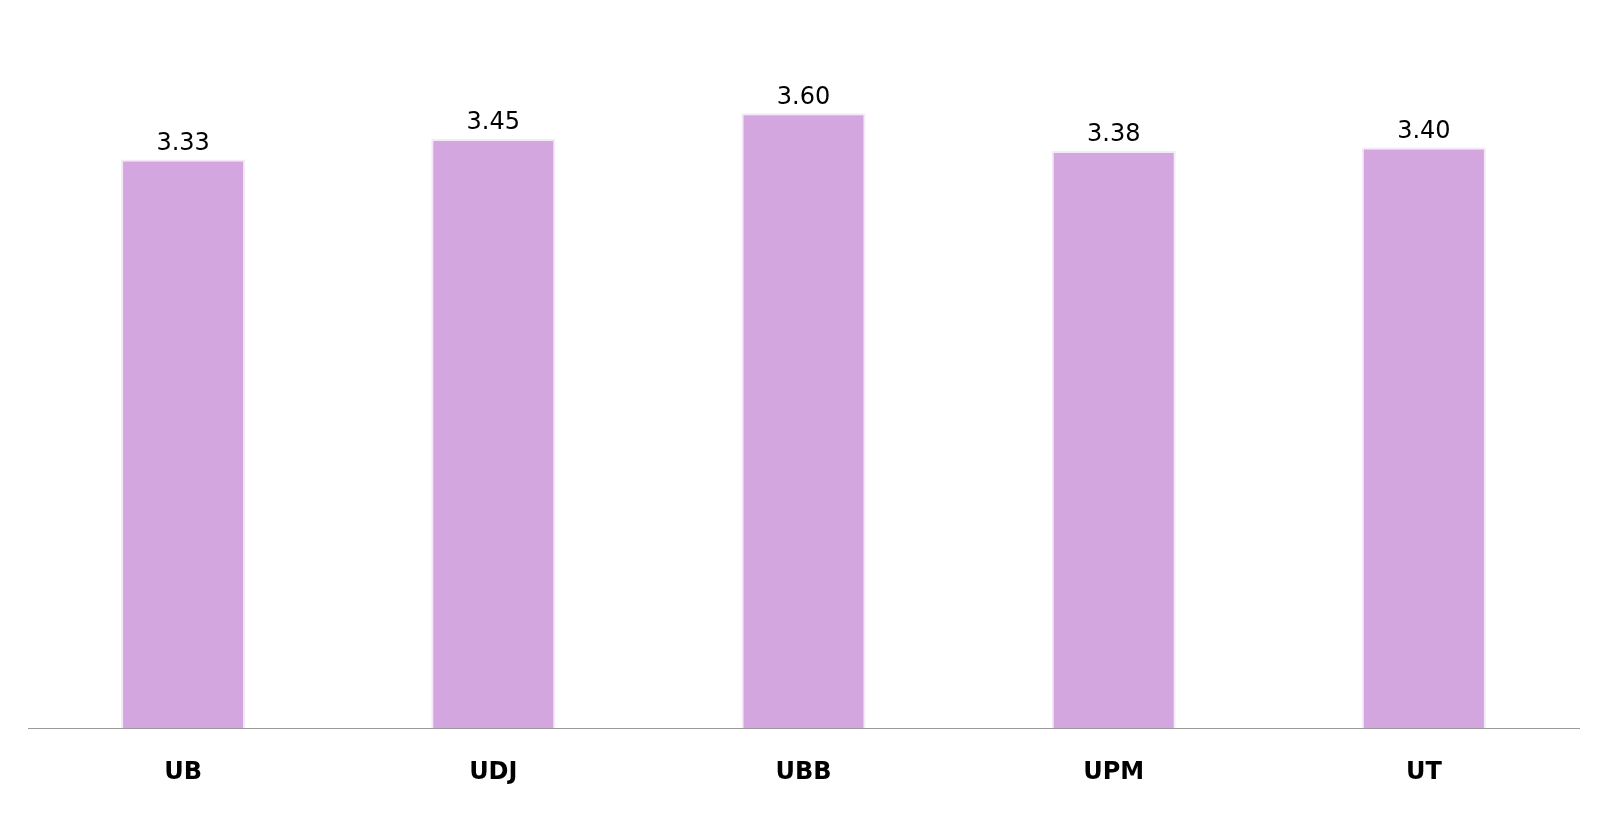 The image size is (1599, 827). Describe the element at coordinates (1424, 129) in the screenshot. I see `data-label: 3.40` at that location.